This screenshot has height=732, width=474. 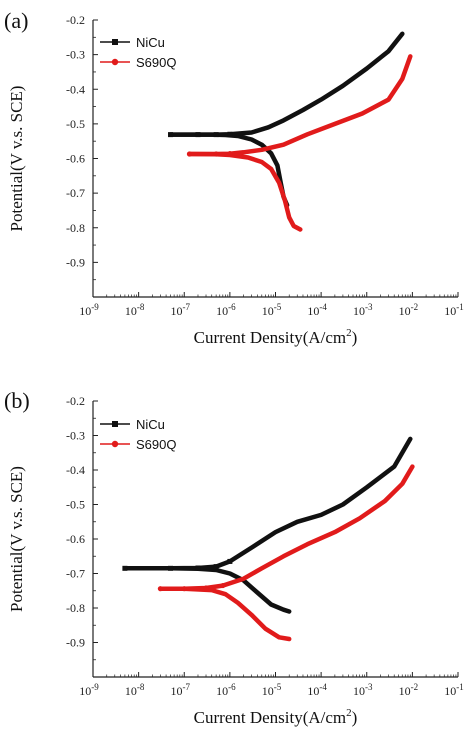 I want to click on panel-label: (b), so click(x=17, y=400).